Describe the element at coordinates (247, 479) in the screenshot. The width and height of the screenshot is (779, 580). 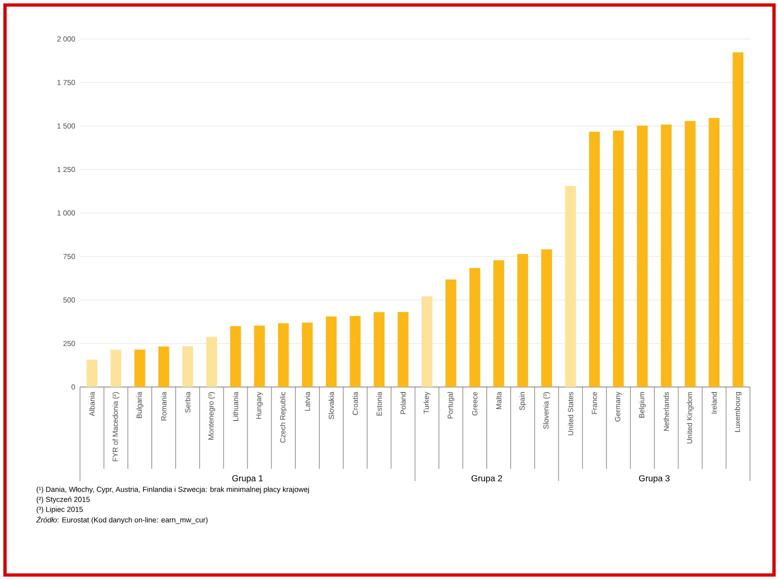
I see `text: Grupa 1` at that location.